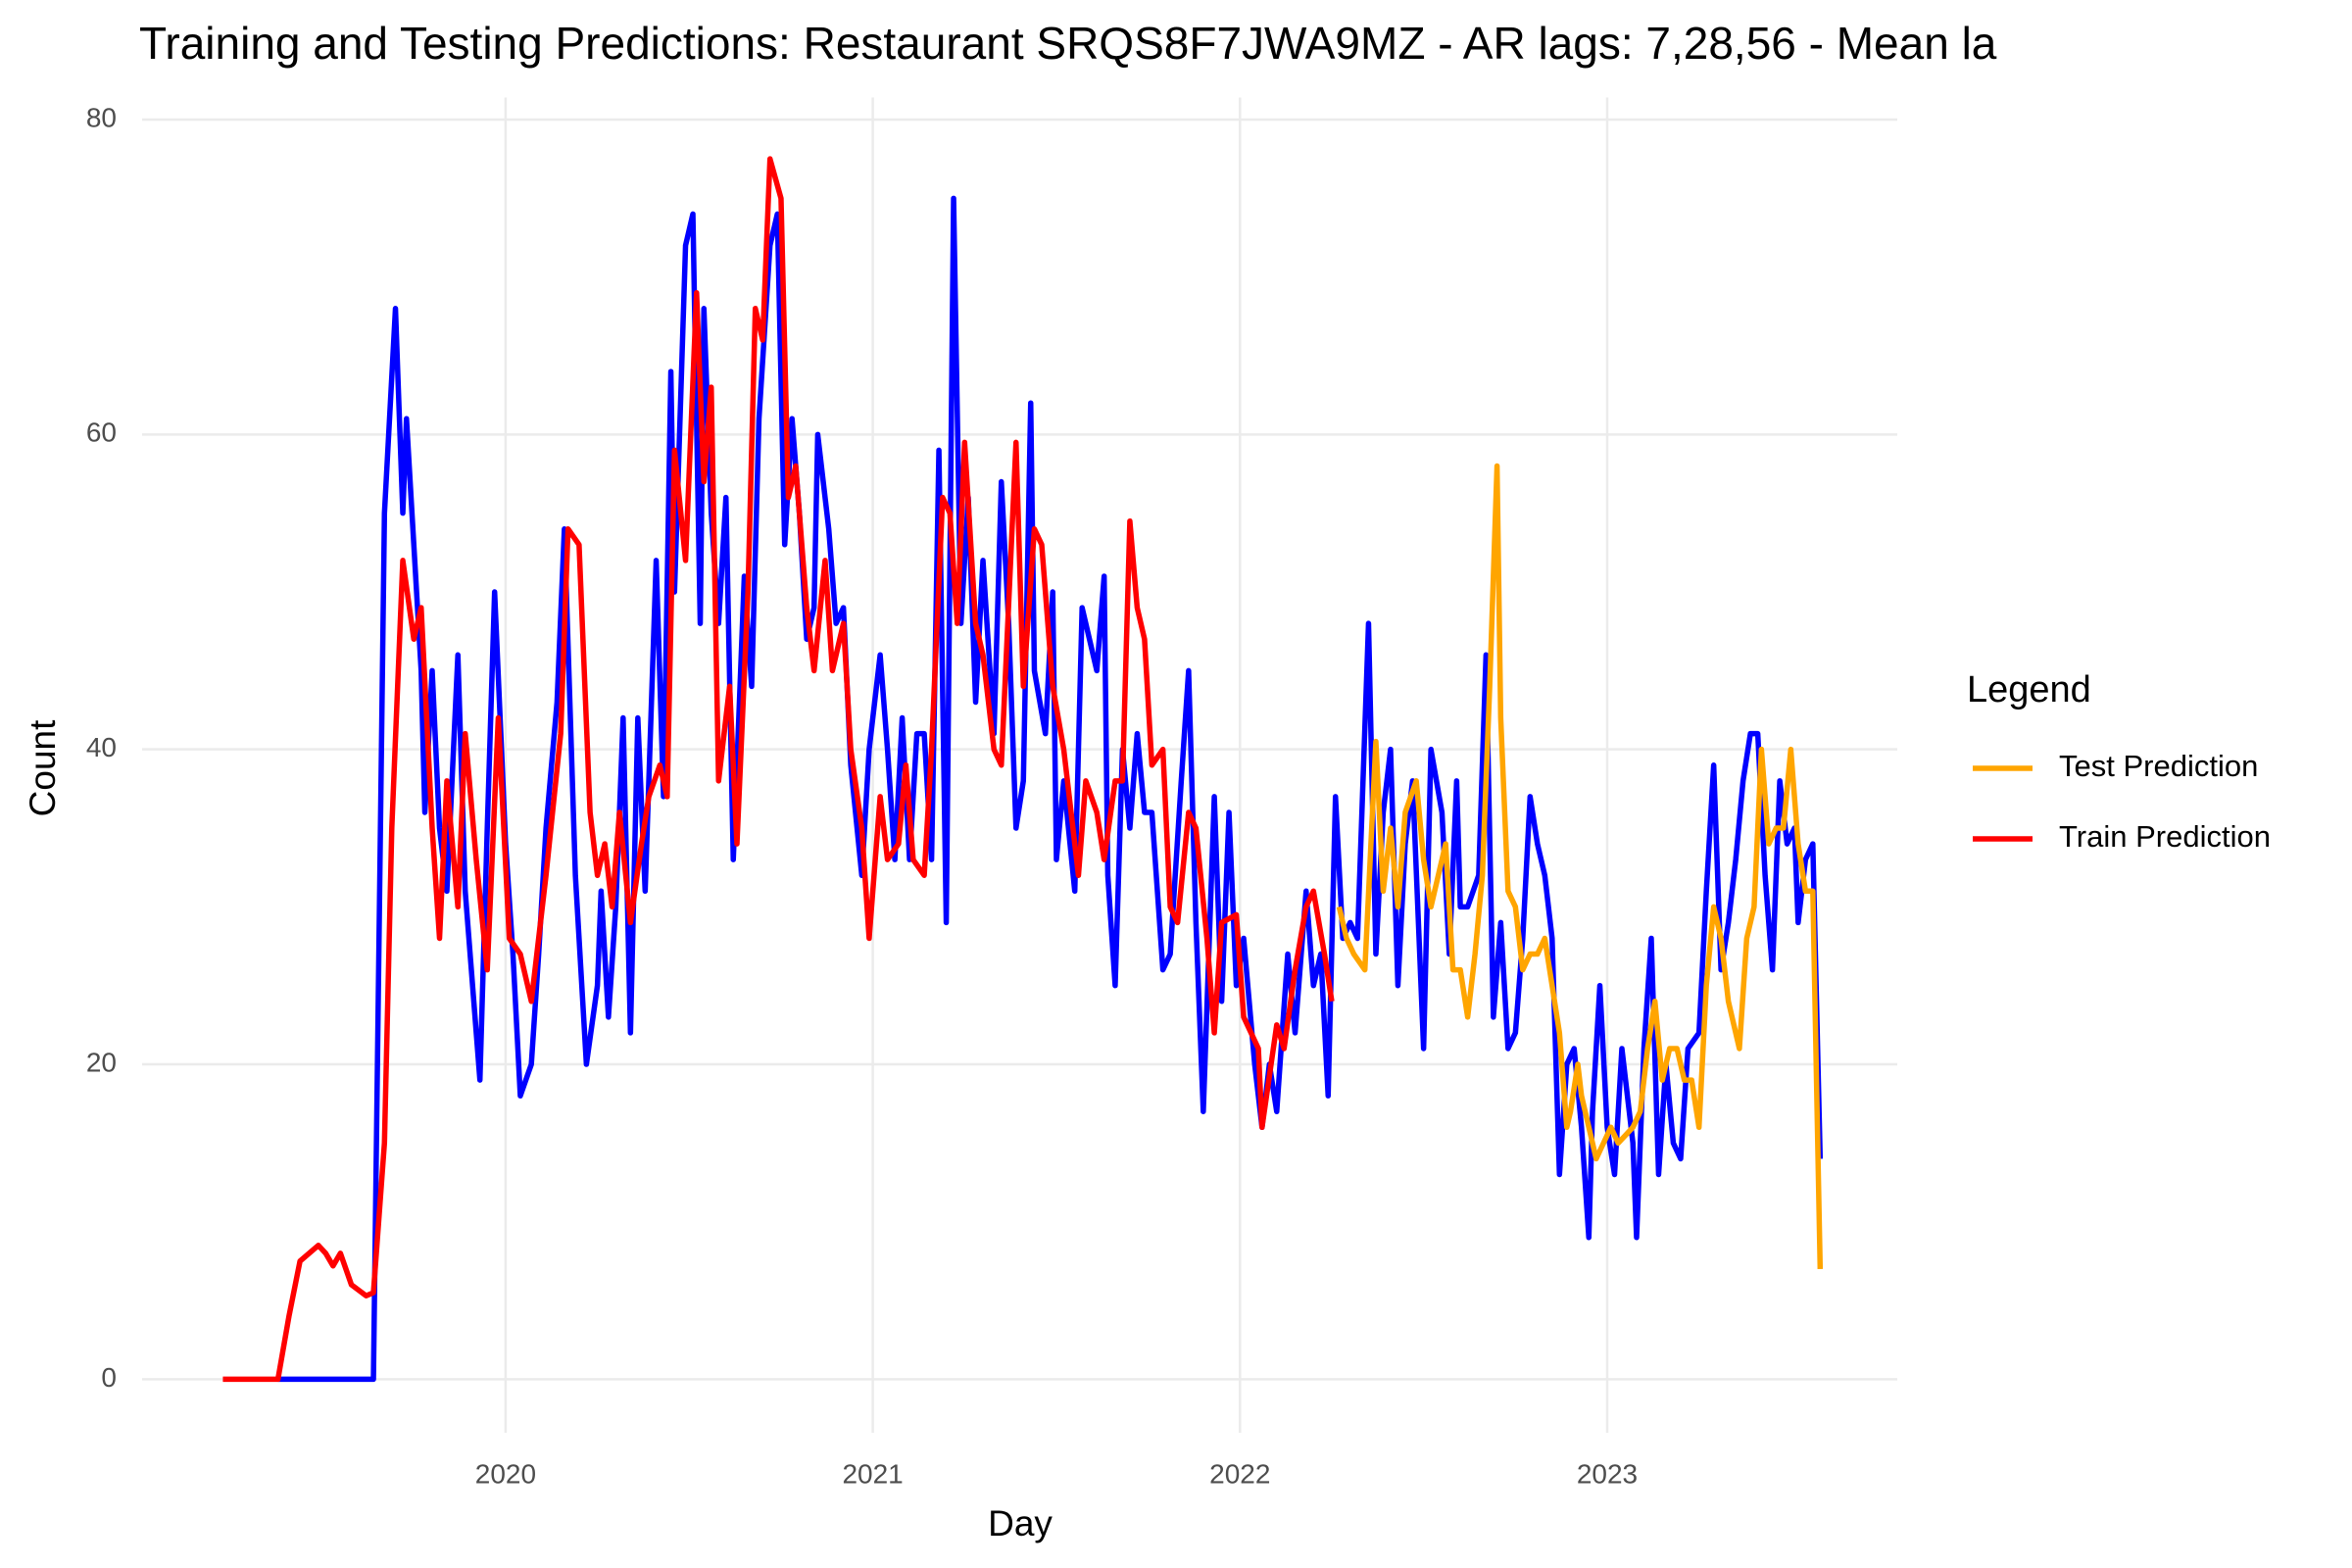  I want to click on legend-label: Test Prediction, so click(2158, 766).